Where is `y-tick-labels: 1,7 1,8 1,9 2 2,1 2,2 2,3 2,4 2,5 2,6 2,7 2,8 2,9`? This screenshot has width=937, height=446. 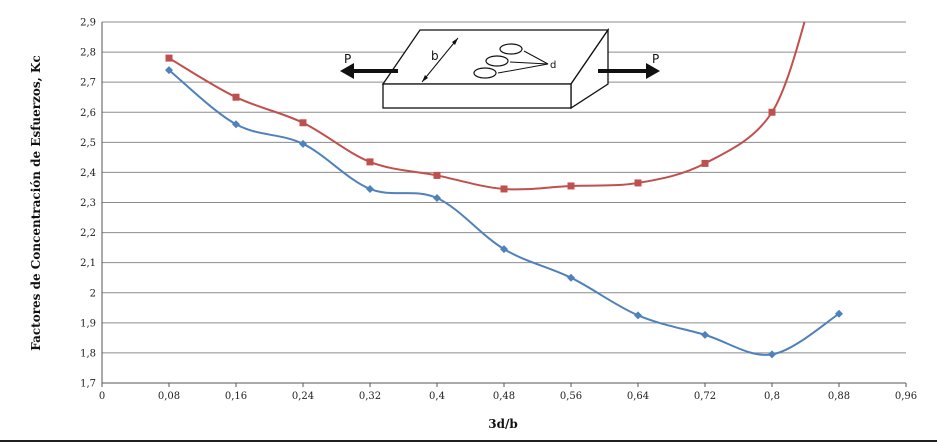 y-tick-labels: 1,7 1,8 1,9 2 2,1 2,2 2,3 2,4 2,5 2,6 2,7 2,8 2,9 is located at coordinates (88, 204).